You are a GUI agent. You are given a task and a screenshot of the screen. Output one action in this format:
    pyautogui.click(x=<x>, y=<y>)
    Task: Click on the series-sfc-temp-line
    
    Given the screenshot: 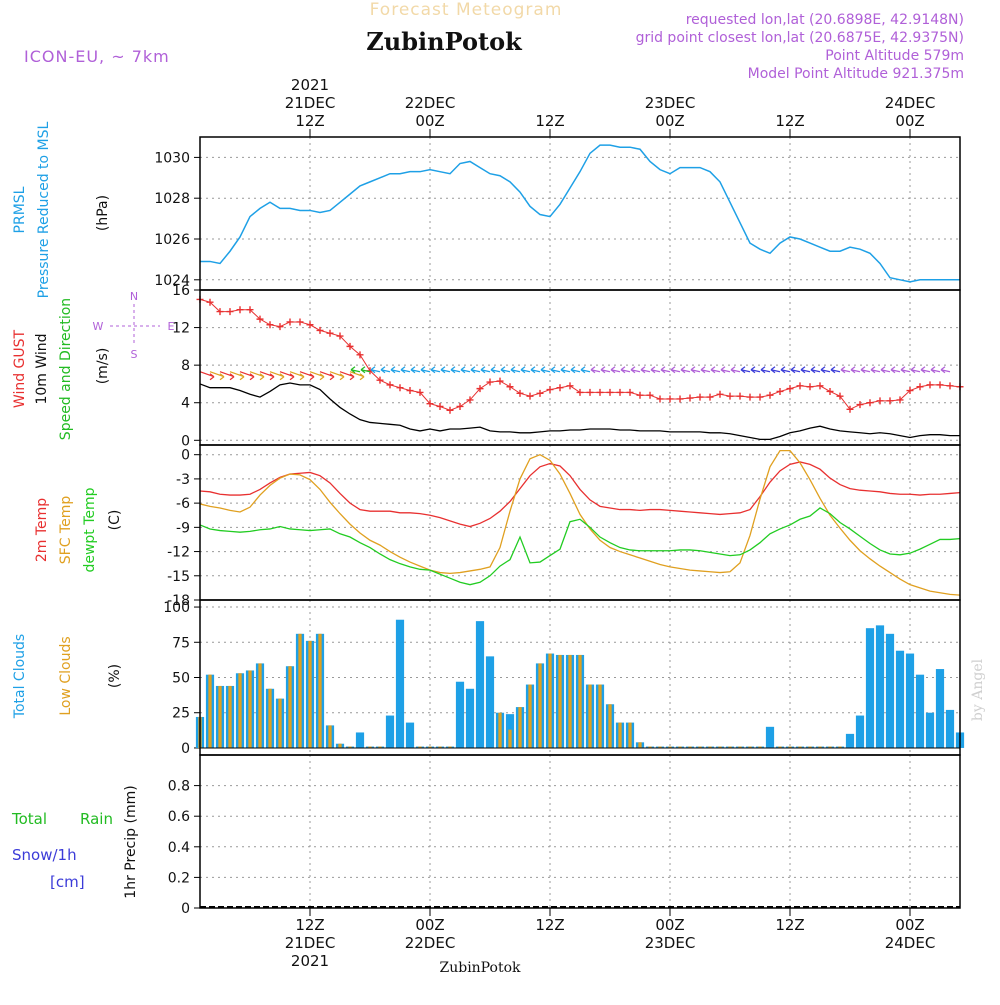 What is the action you would take?
    pyautogui.click(x=580, y=523)
    